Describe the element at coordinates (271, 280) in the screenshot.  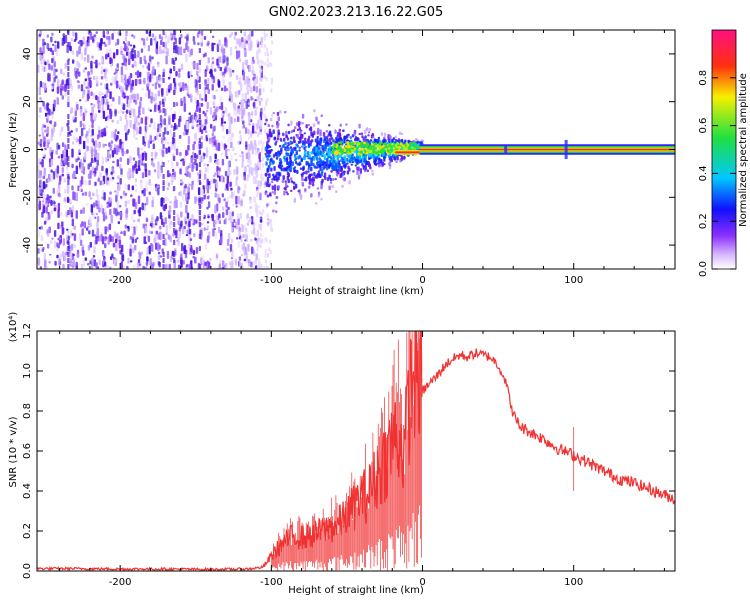
I see `spectrogram-xtick-label: -100` at that location.